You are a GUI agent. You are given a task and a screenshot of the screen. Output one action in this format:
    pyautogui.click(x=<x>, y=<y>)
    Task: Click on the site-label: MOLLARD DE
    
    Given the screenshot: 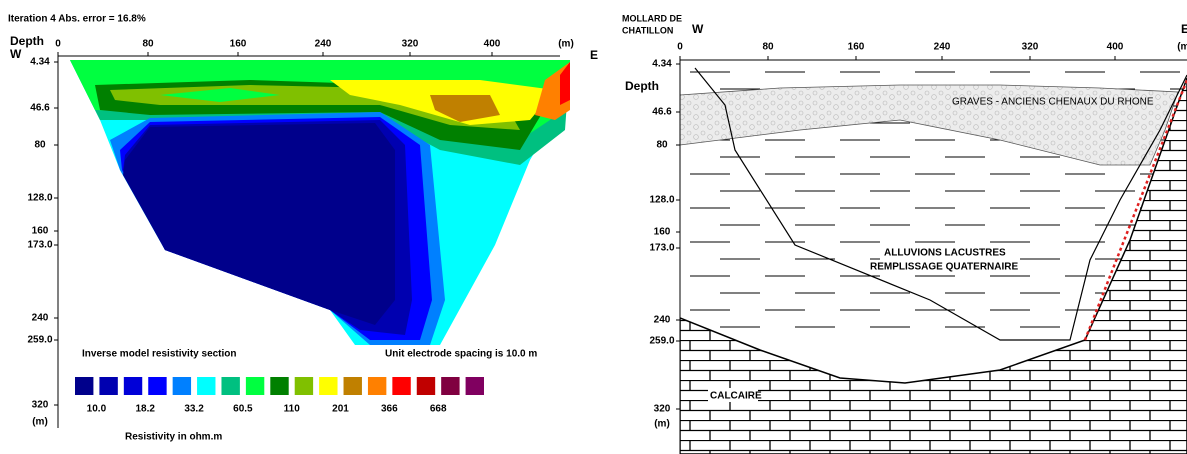 What is the action you would take?
    pyautogui.click(x=652, y=18)
    